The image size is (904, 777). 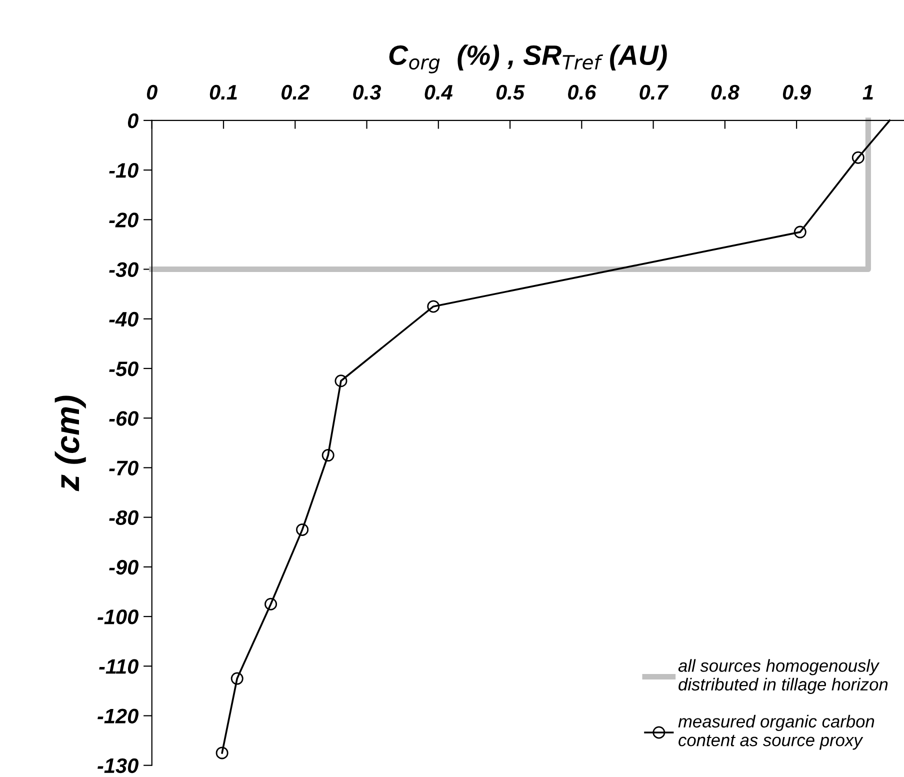 I want to click on x-tick-label: 0.2, so click(x=296, y=92).